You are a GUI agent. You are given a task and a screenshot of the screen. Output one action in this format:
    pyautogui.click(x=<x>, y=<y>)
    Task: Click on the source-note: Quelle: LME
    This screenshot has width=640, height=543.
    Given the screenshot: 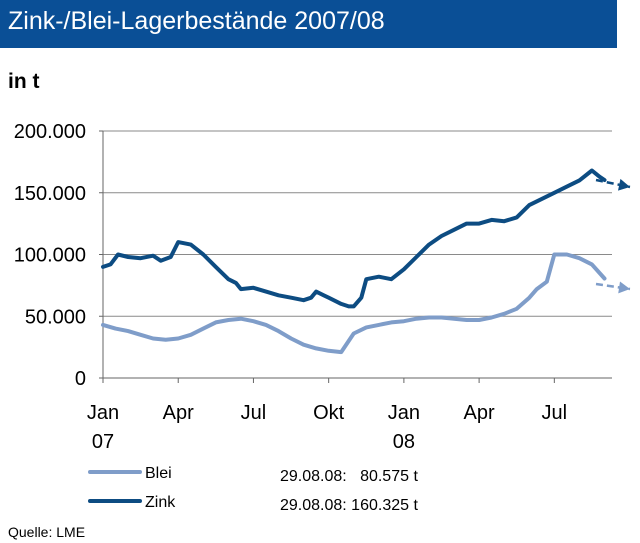 What is the action you would take?
    pyautogui.click(x=47, y=532)
    